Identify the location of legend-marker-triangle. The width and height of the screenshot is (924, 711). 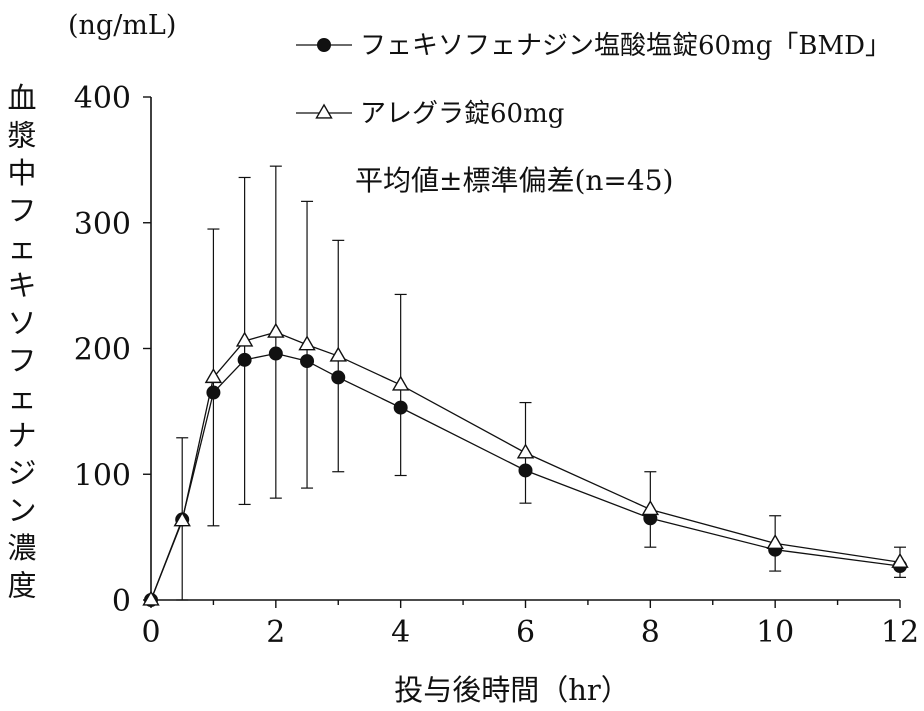
(324, 111).